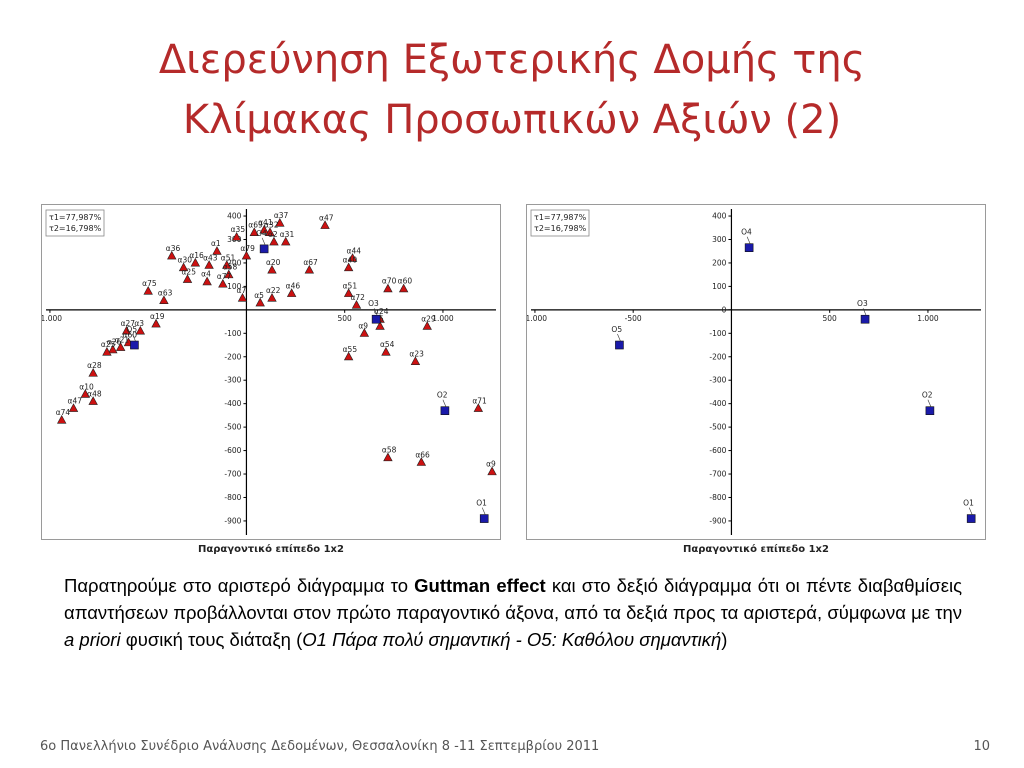 This screenshot has height=768, width=1024. I want to click on point-label: α29, so click(428, 318).